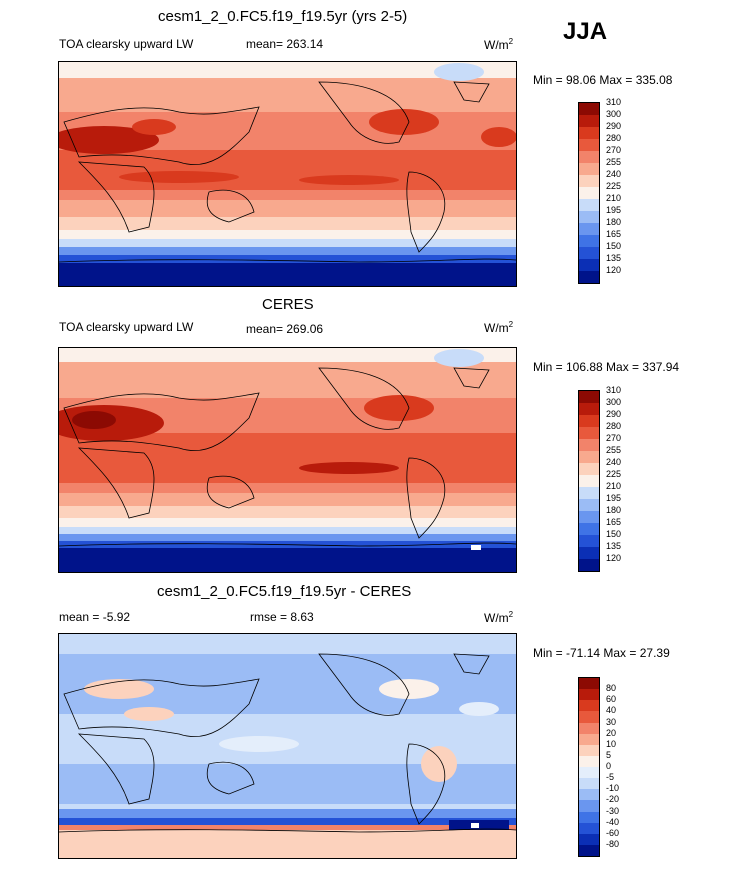  I want to click on panel2-minmax: Min = 106.88 Max = 337.94, so click(606, 367).